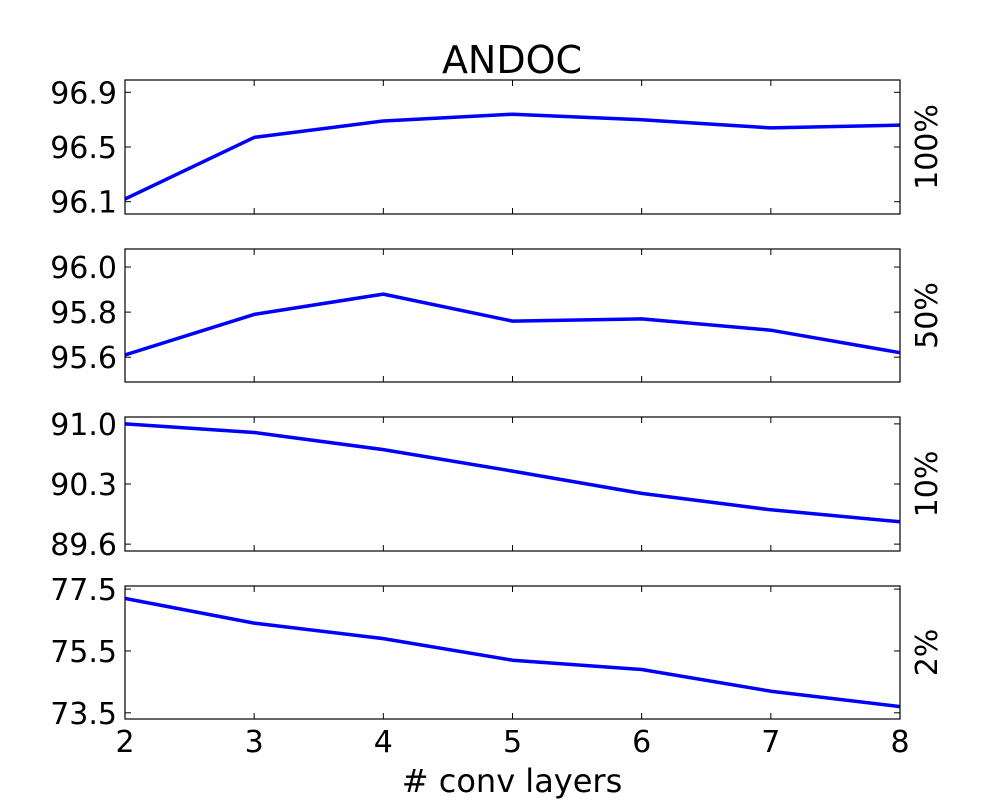  I want to click on x-tick-label: 2, so click(124, 742).